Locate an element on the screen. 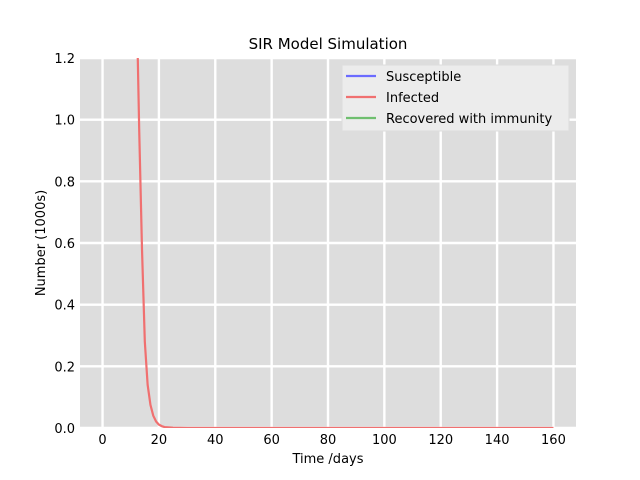  y-tick-labels: 0.0 0.2 0.4 0.6 0.8 1.0 1.2 is located at coordinates (64, 244).